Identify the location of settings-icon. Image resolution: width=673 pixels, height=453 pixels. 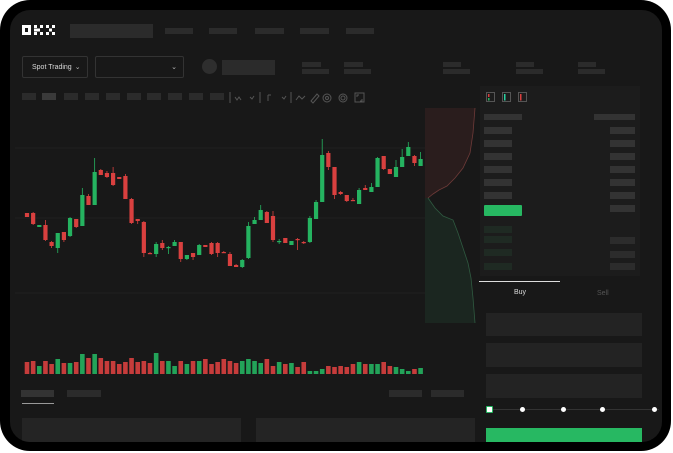
(343, 98).